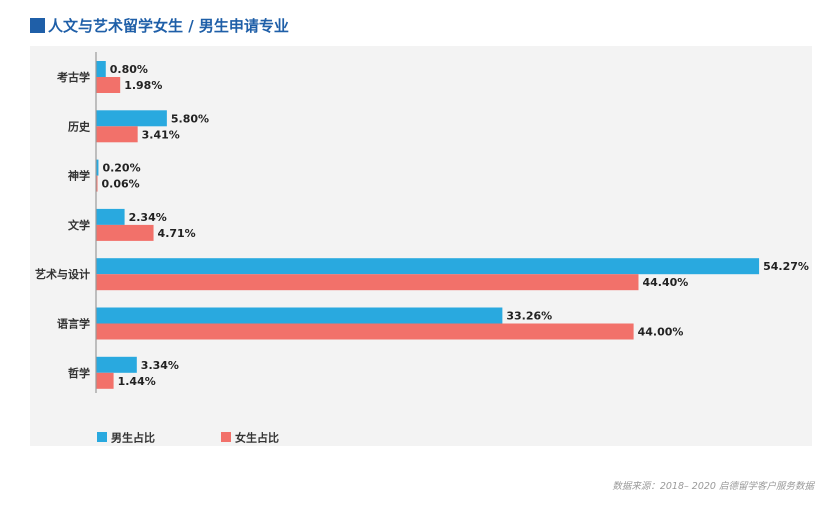 This screenshot has width=836, height=519. Describe the element at coordinates (665, 282) in the screenshot. I see `female-value-label: 44.40%` at that location.